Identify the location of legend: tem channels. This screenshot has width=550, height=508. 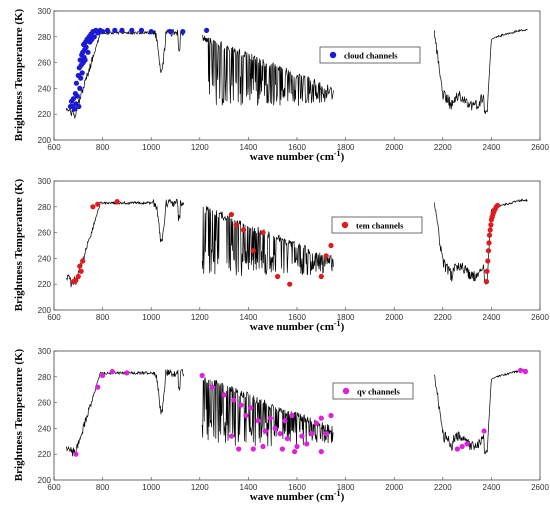
(377, 225).